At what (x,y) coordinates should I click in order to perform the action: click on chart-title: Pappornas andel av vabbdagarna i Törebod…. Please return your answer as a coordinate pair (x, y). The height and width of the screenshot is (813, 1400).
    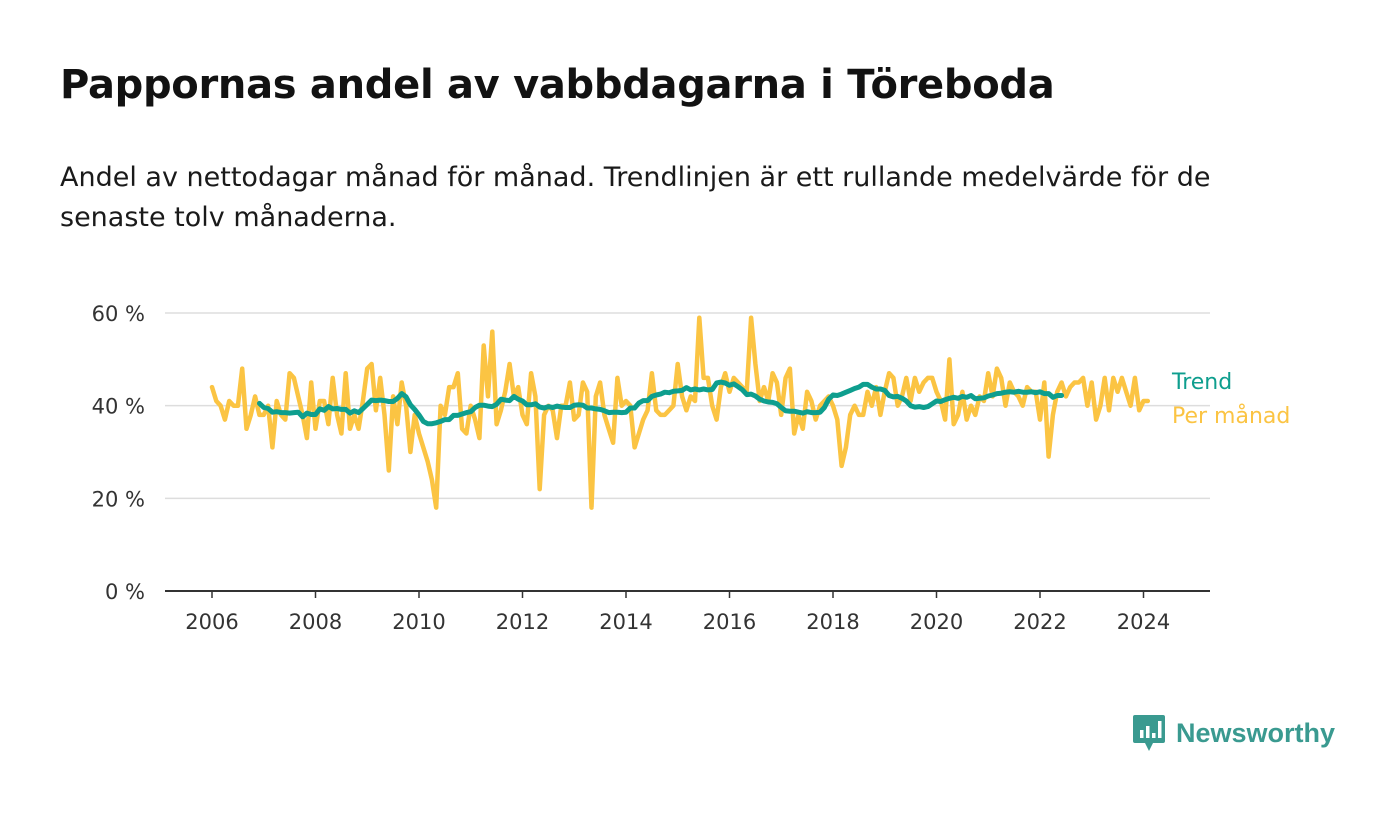
    Looking at the image, I should click on (557, 85).